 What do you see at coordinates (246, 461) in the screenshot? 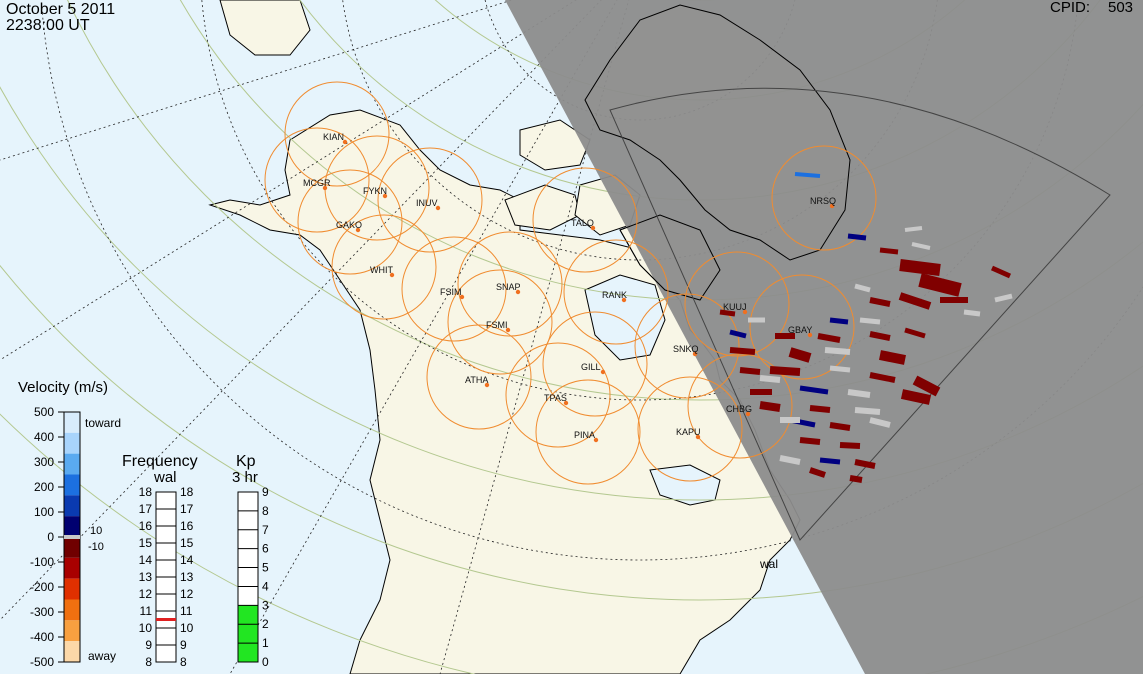
I see `kp-title: Kp` at bounding box center [246, 461].